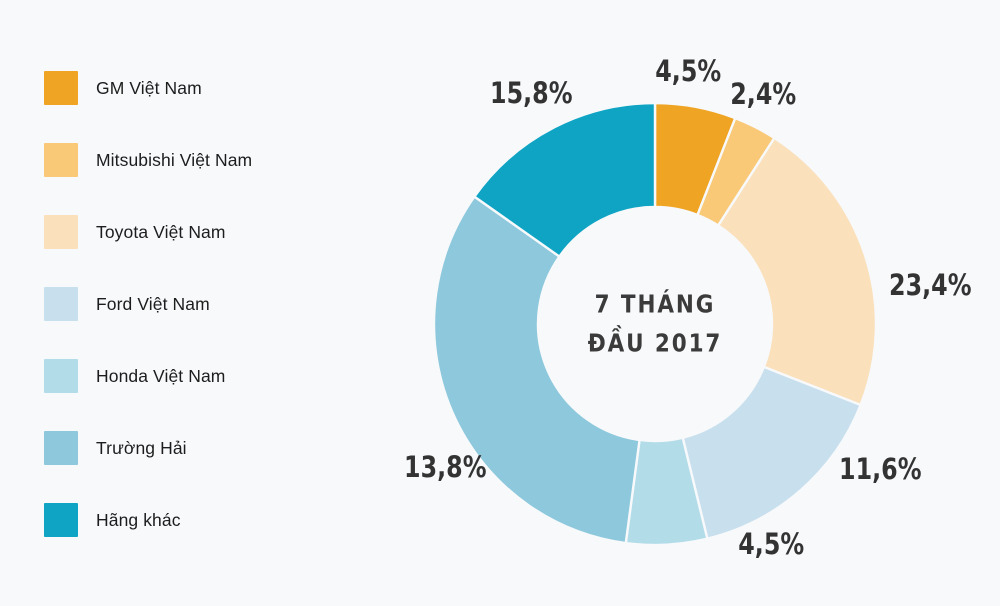 The image size is (1000, 606). Describe the element at coordinates (61, 448) in the screenshot. I see `legend-swatch-truong-hai` at that location.